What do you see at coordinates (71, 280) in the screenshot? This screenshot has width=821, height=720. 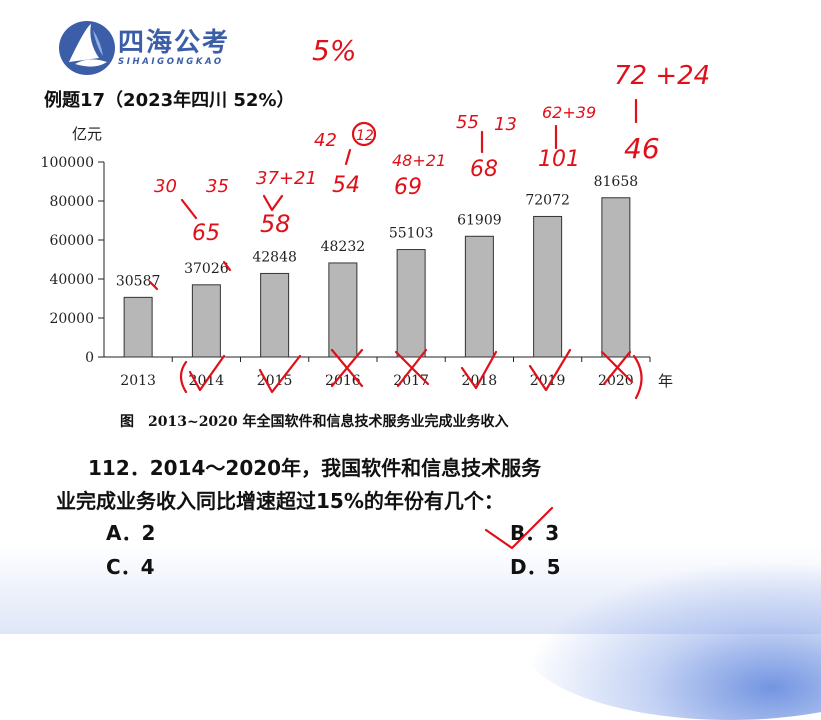 I see `y-tick-label: 40000` at bounding box center [71, 280].